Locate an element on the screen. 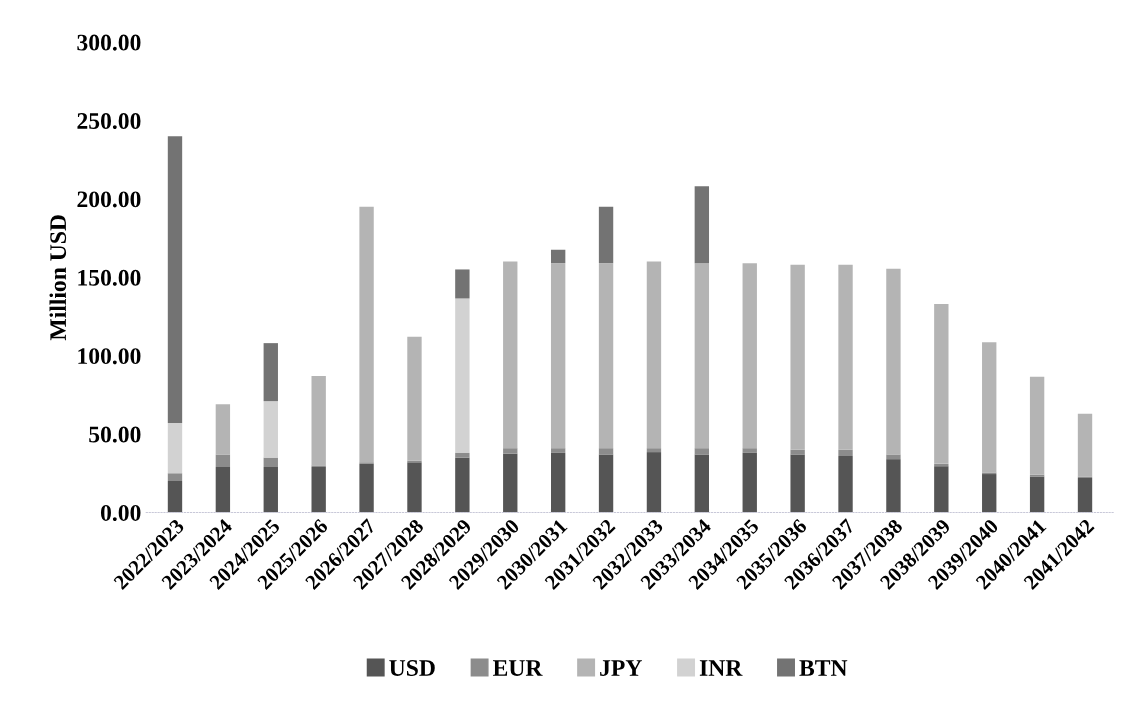  y-tick-label: 0.00 is located at coordinates (120, 512).